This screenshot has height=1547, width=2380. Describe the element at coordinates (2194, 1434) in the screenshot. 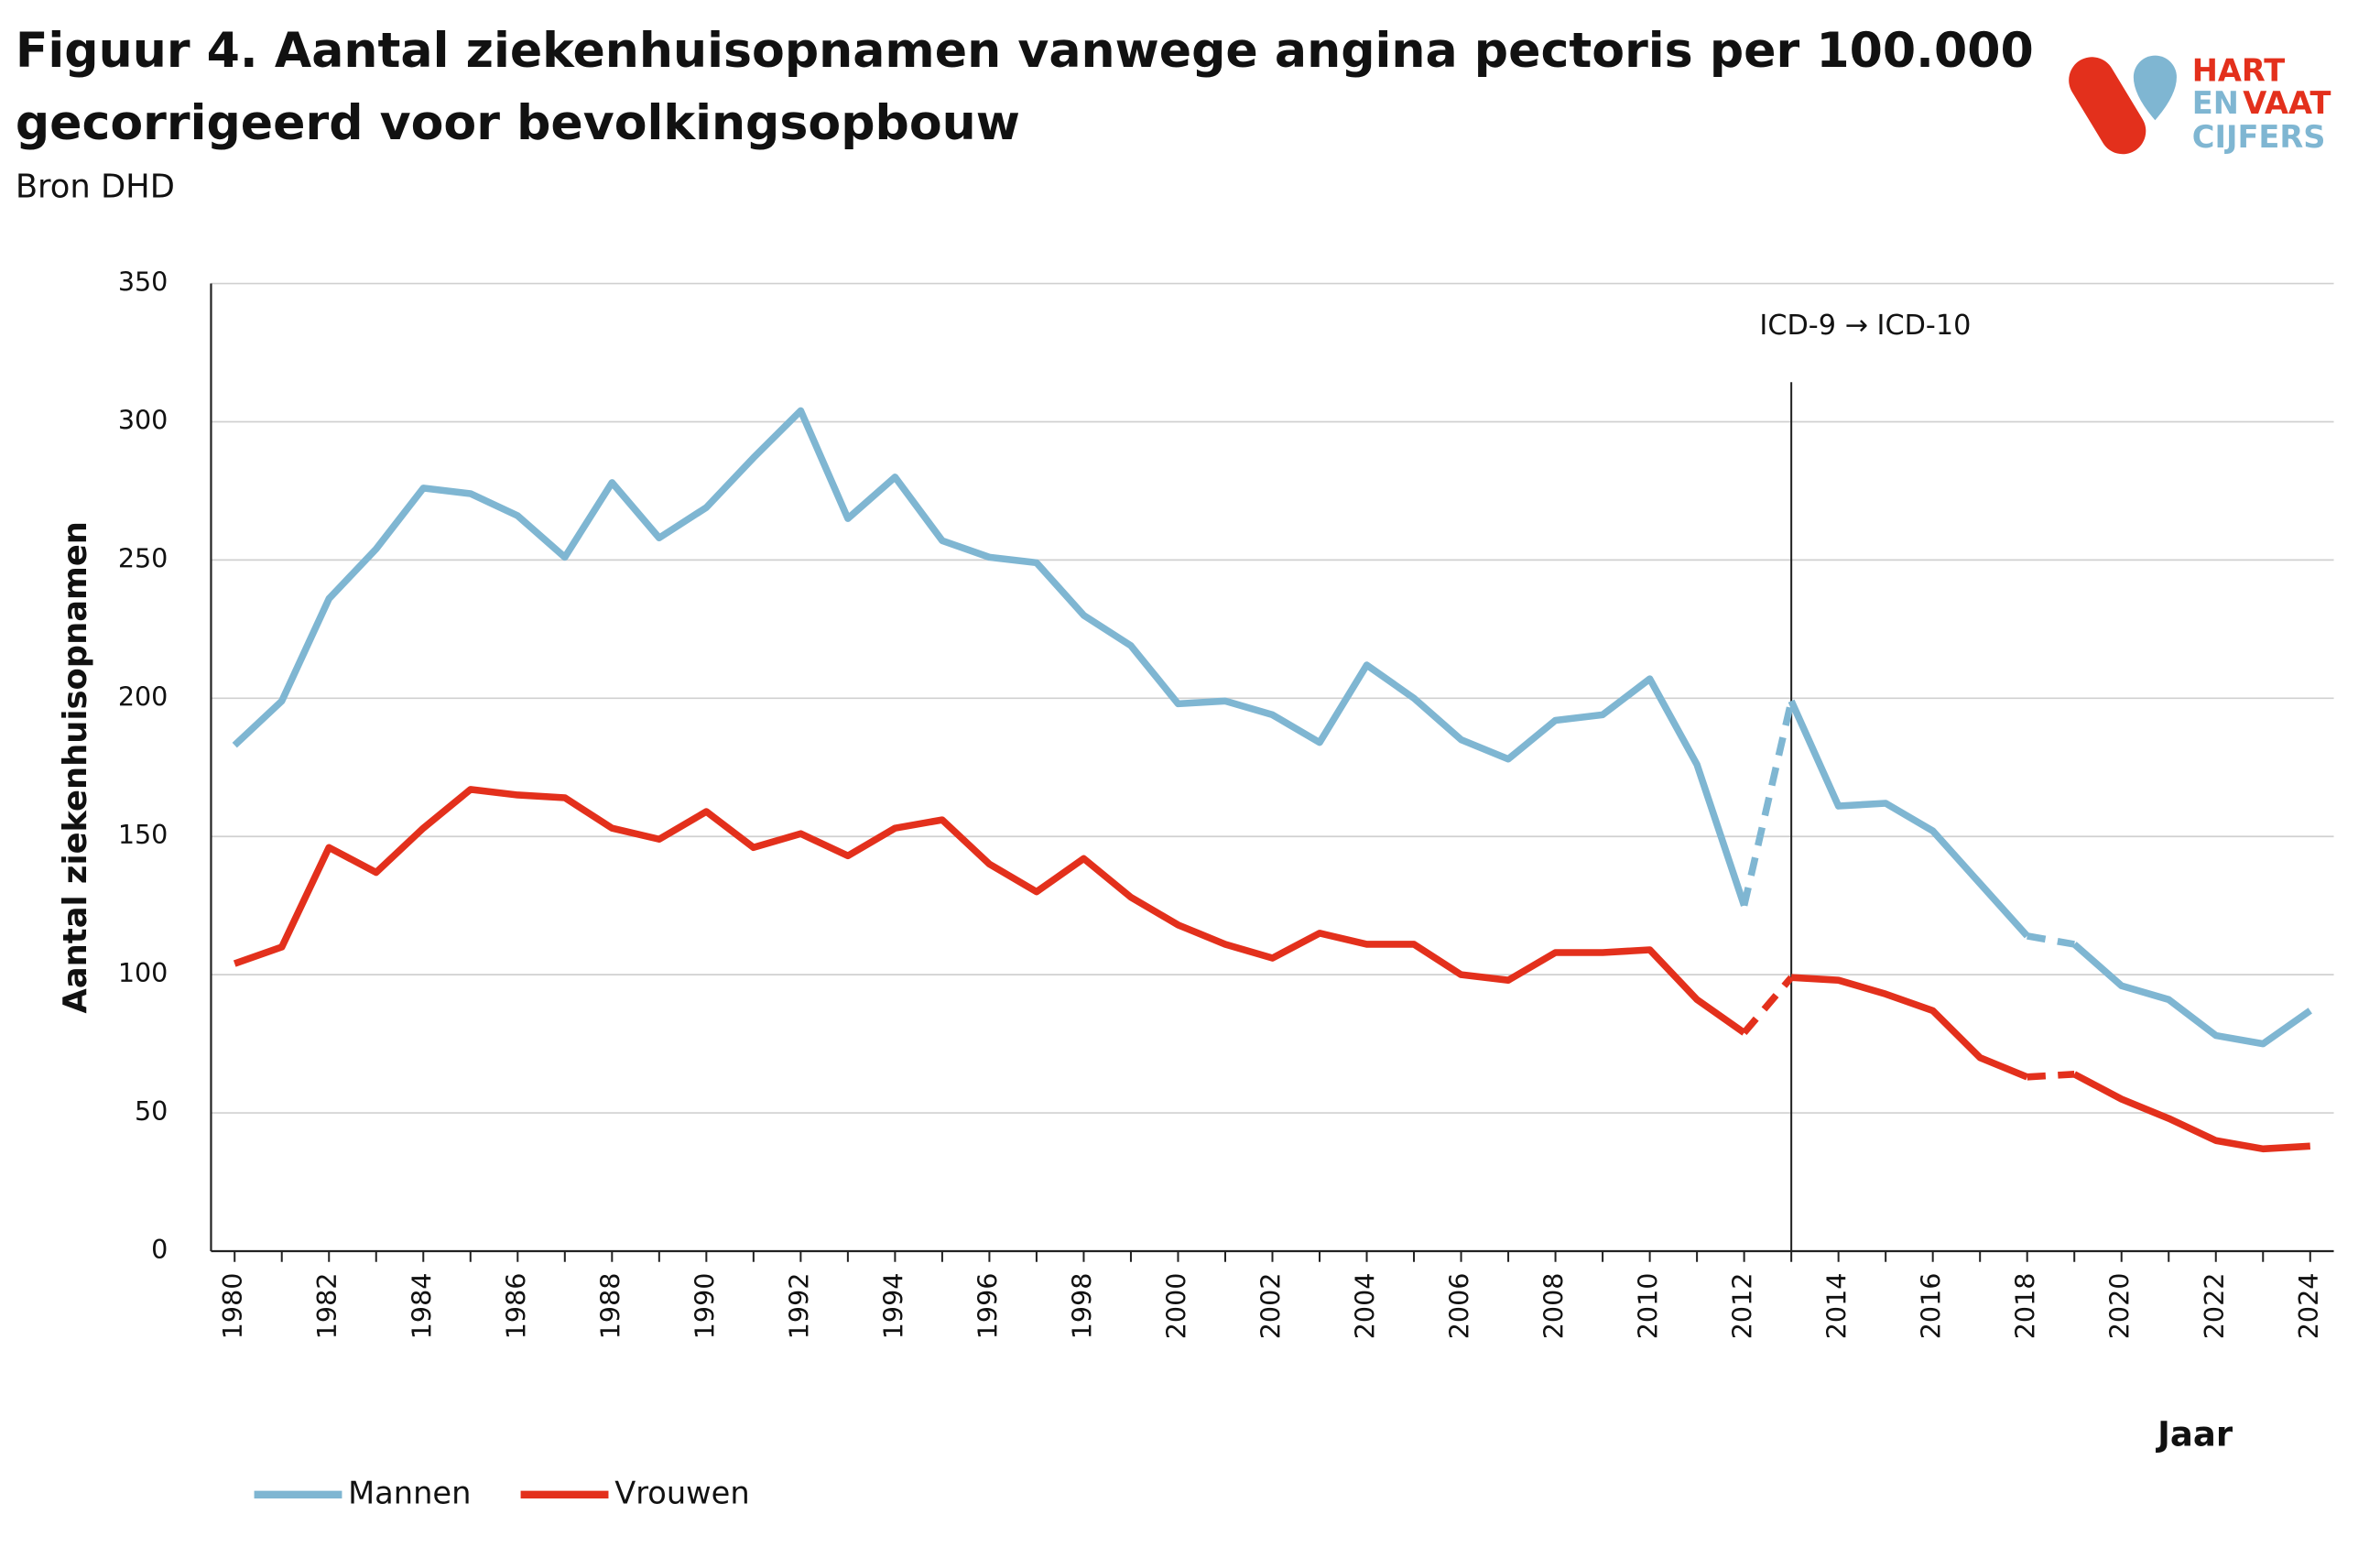

I see `x-axis-label: Jaar` at that location.